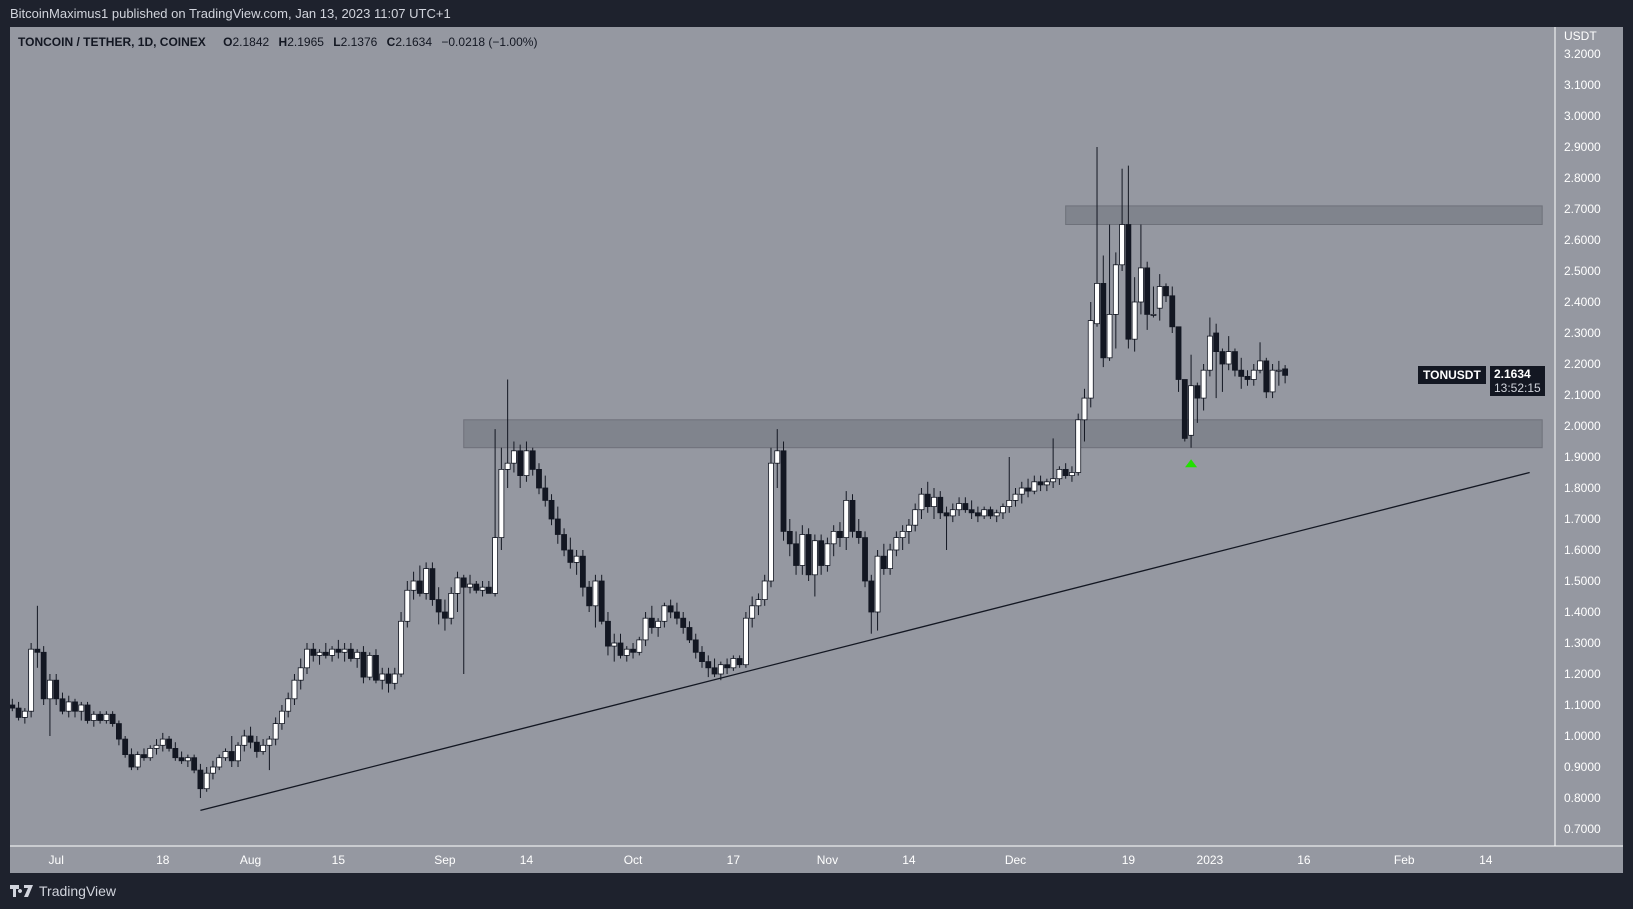 This screenshot has width=1633, height=909. What do you see at coordinates (1582, 147) in the screenshot?
I see `price-tick-label: 2.9000` at bounding box center [1582, 147].